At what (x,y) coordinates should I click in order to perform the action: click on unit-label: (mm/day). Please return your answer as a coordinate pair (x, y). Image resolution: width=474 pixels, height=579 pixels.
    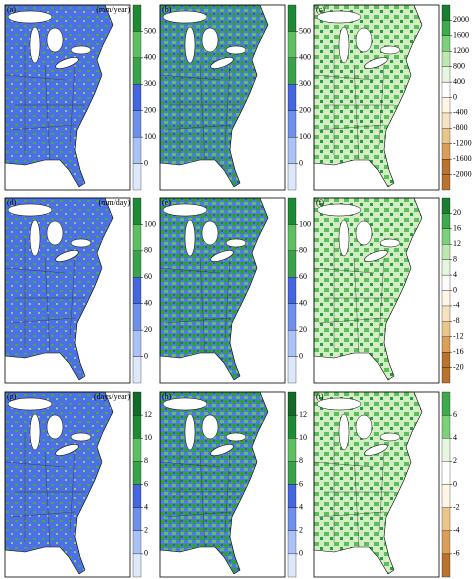
    Looking at the image, I should click on (114, 202).